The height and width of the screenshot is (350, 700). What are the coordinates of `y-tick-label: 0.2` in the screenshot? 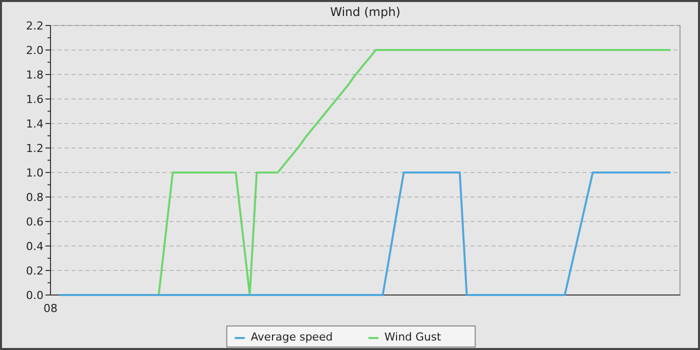 It's located at (35, 271).